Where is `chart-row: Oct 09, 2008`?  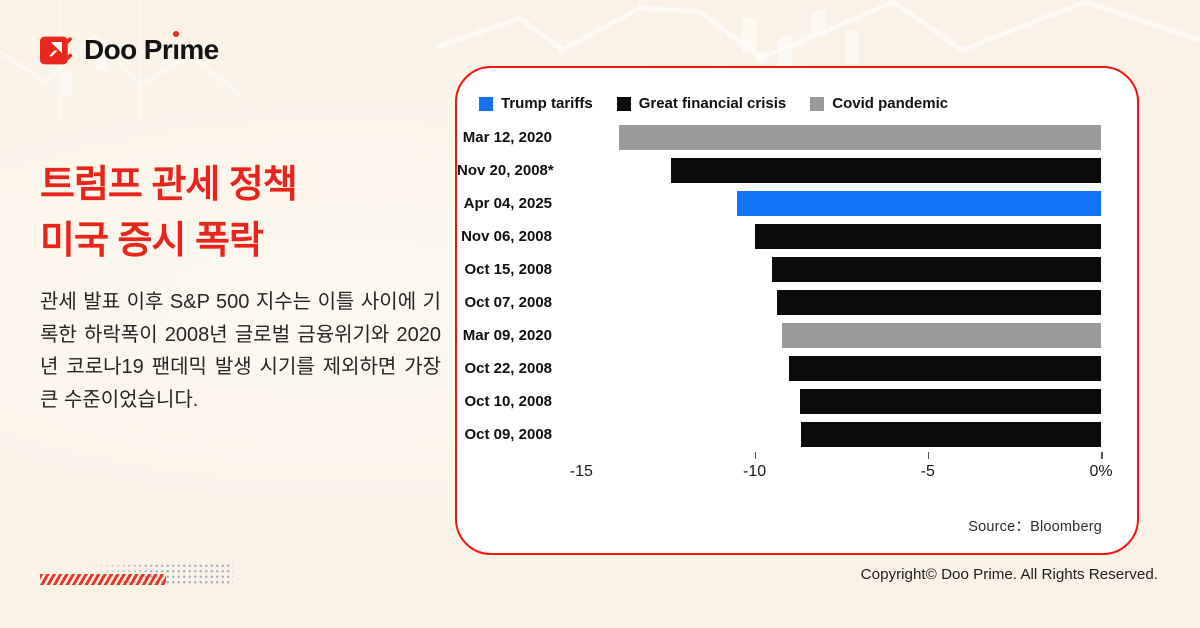
chart-row: Oct 09, 2008 is located at coordinates (797, 434).